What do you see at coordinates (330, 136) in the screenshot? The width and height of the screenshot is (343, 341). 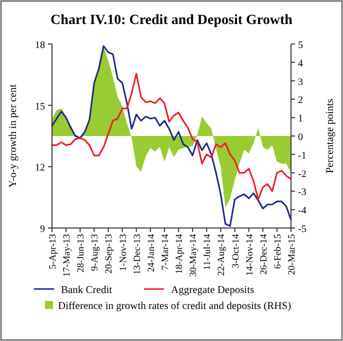 I see `y2-axis-title: Percentage points` at bounding box center [330, 136].